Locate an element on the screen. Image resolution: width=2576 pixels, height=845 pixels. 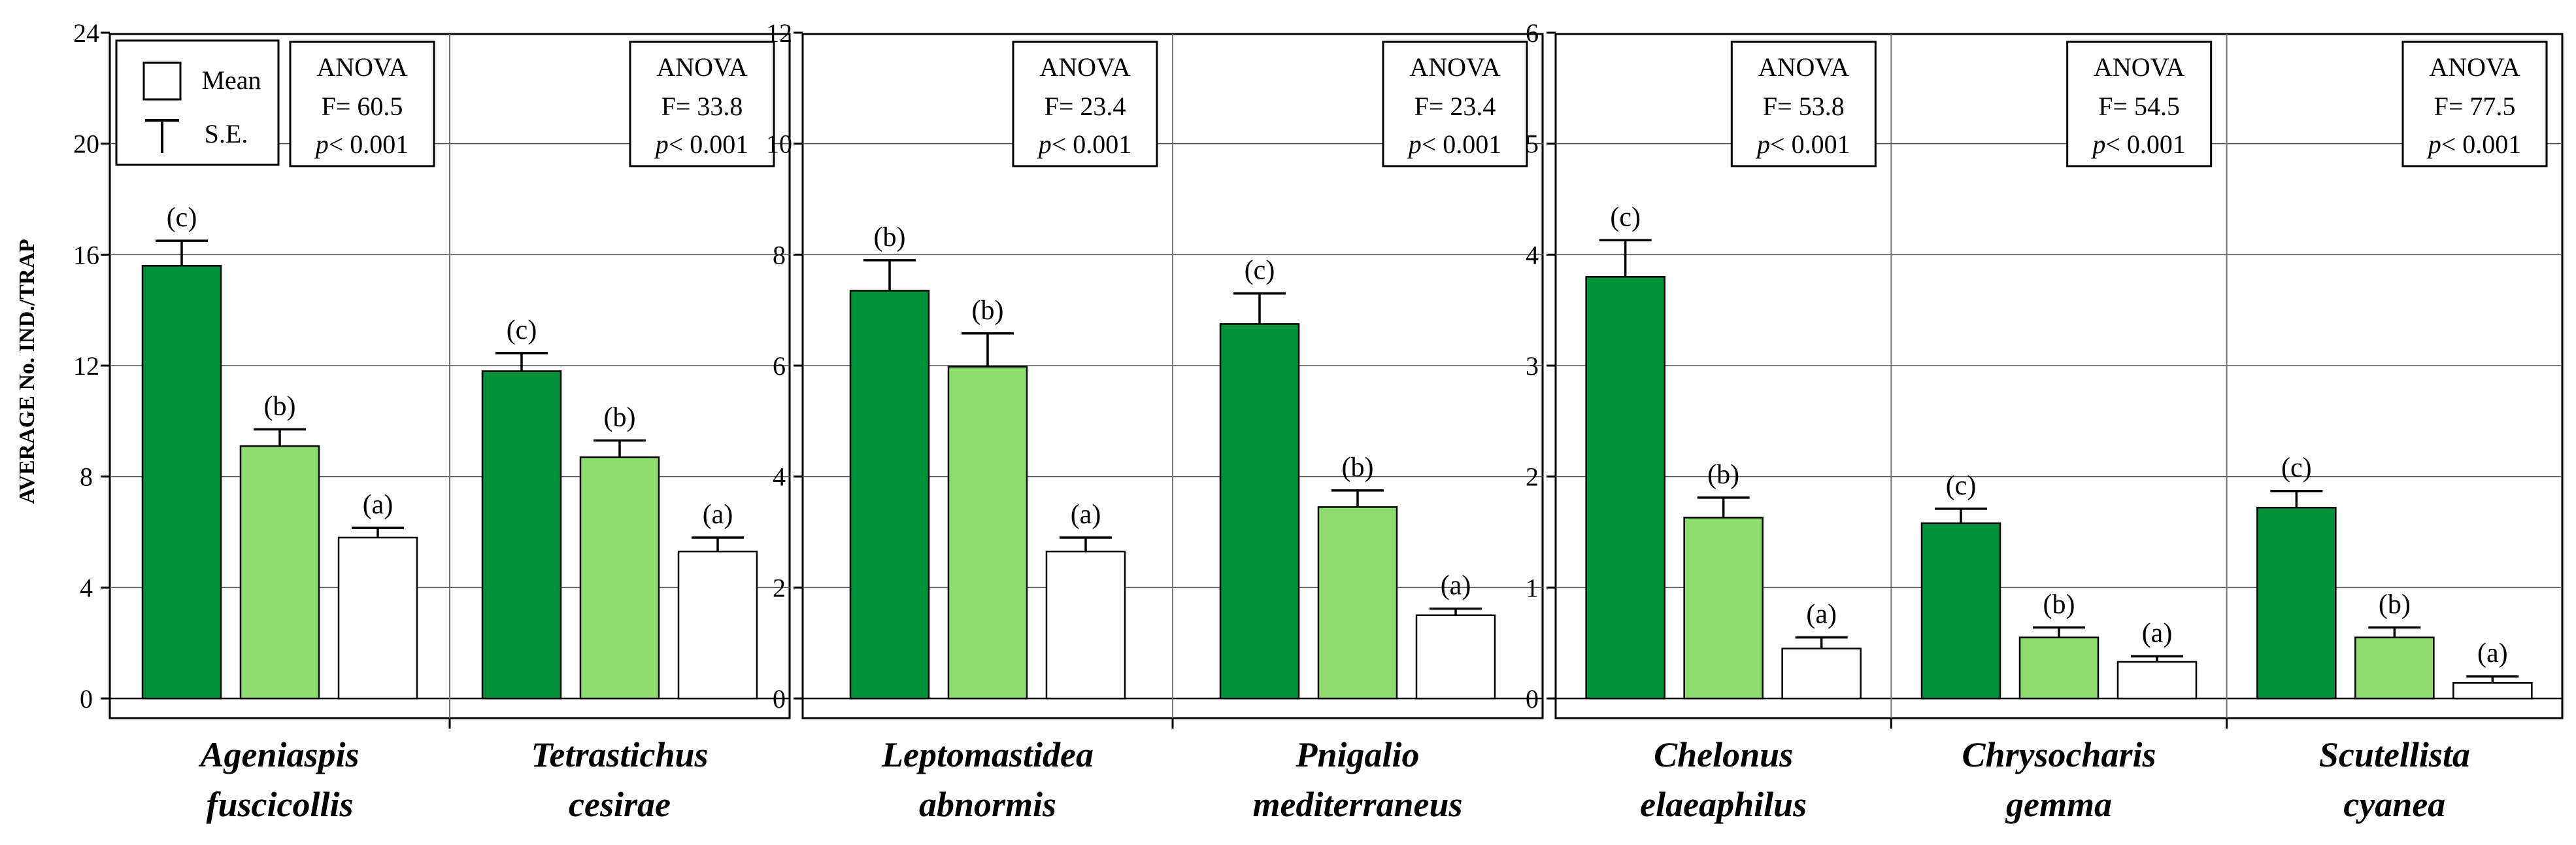
group-name-line2: gemma is located at coordinates (2058, 804).